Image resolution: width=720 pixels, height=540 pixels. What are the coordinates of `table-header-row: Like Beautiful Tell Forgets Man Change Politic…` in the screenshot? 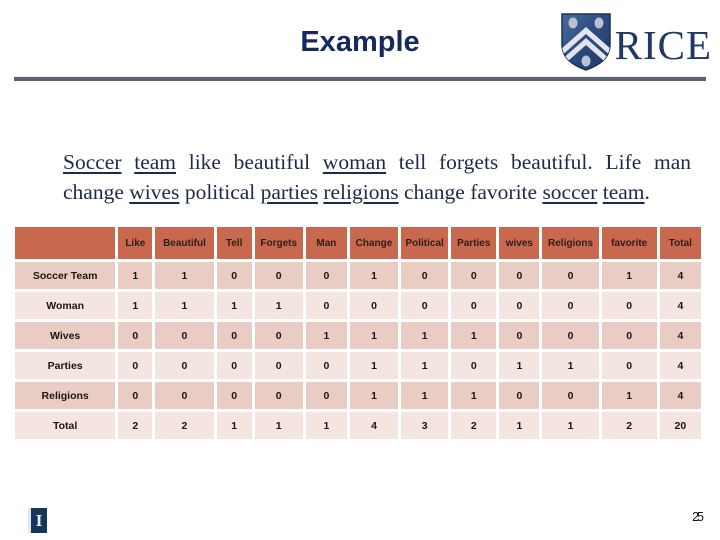 It's located at (358, 243).